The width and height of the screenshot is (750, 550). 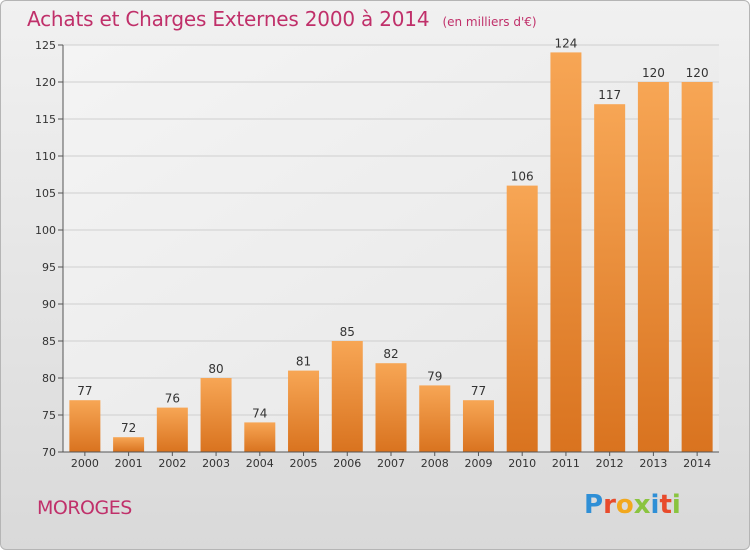 I want to click on x-tick-label: 2001, so click(x=129, y=463).